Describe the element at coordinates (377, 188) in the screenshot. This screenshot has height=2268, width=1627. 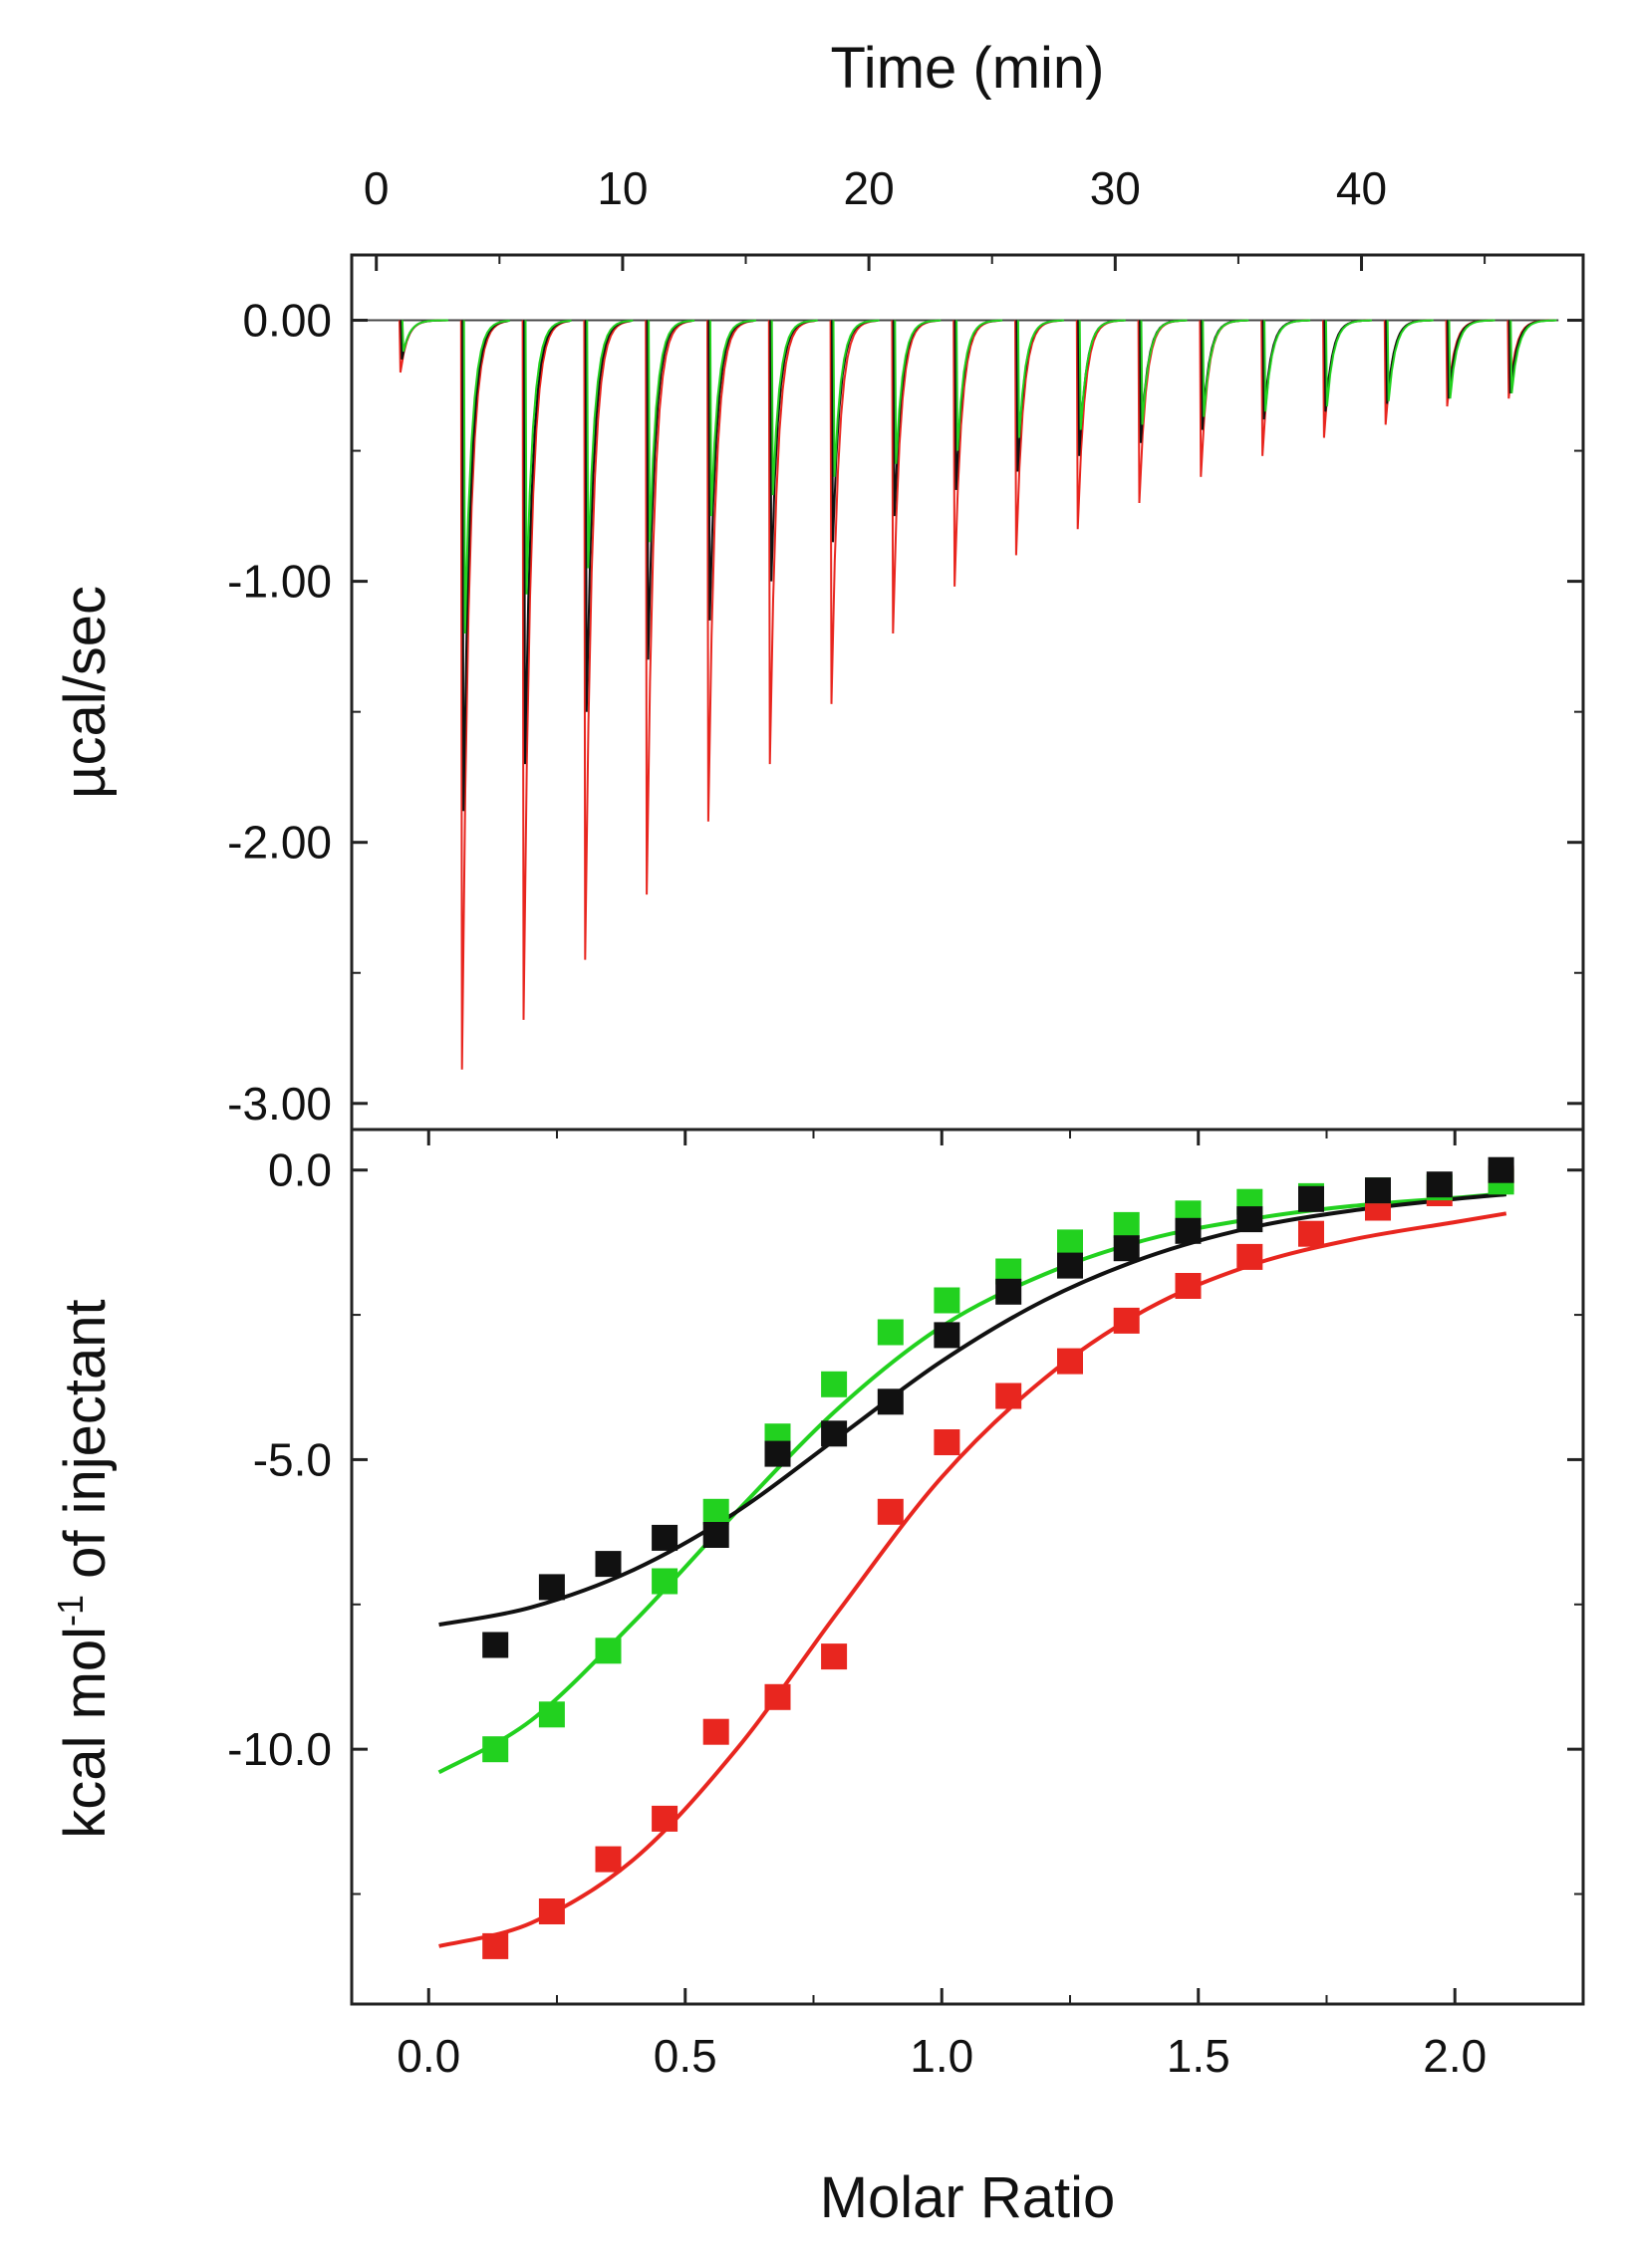
I see `thermogram-x-tick-label: 0` at that location.